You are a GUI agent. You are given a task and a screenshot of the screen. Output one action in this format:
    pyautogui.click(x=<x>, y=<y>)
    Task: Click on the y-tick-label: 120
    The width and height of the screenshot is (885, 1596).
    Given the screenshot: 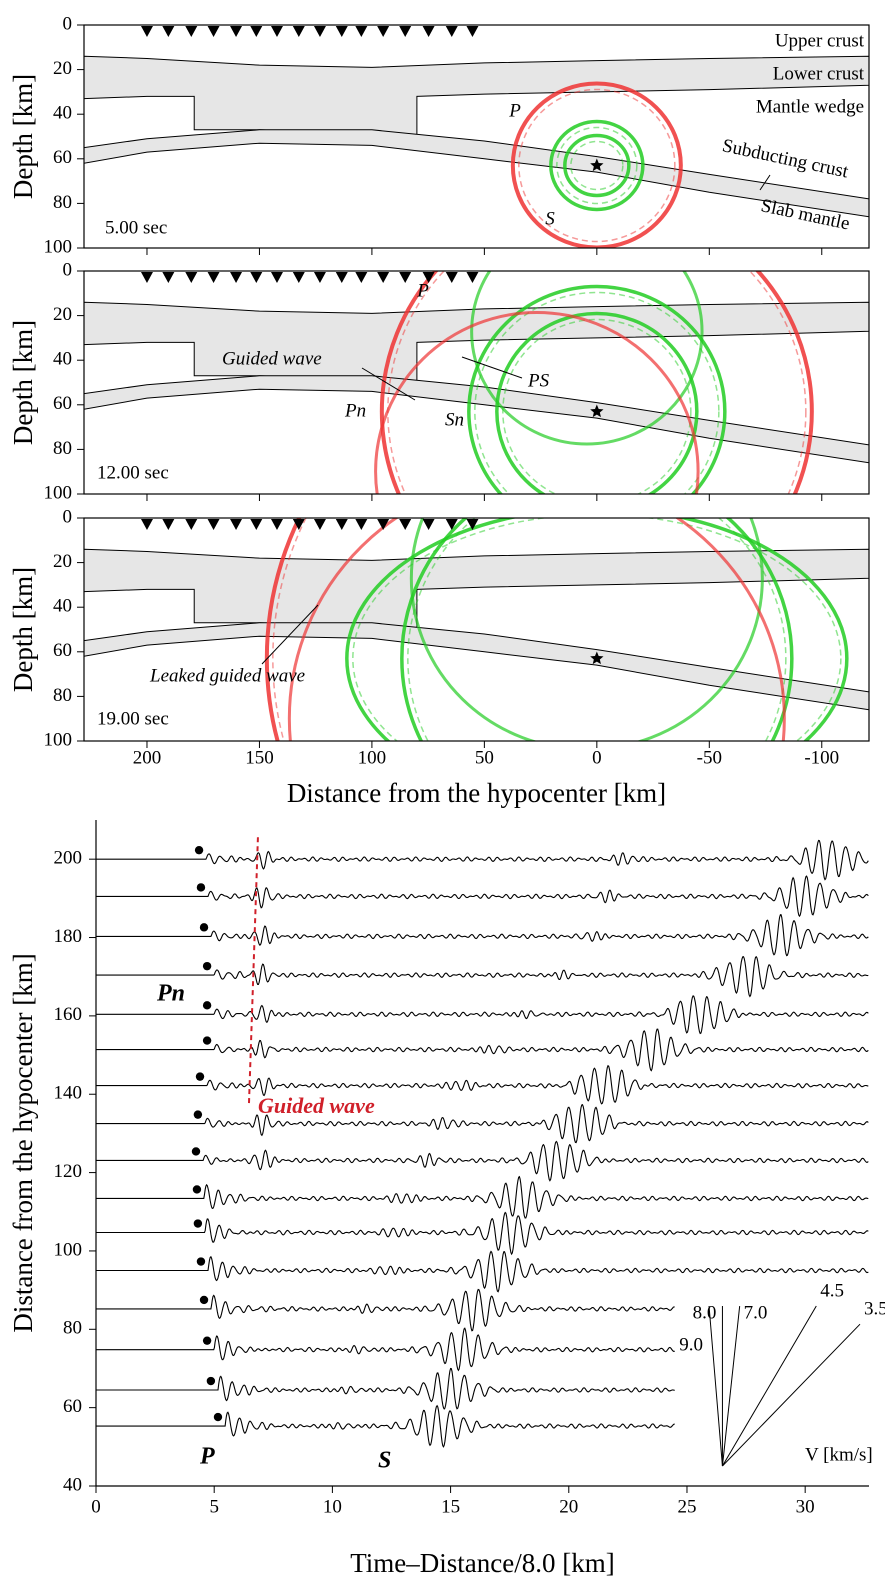 What is the action you would take?
    pyautogui.click(x=68, y=1171)
    